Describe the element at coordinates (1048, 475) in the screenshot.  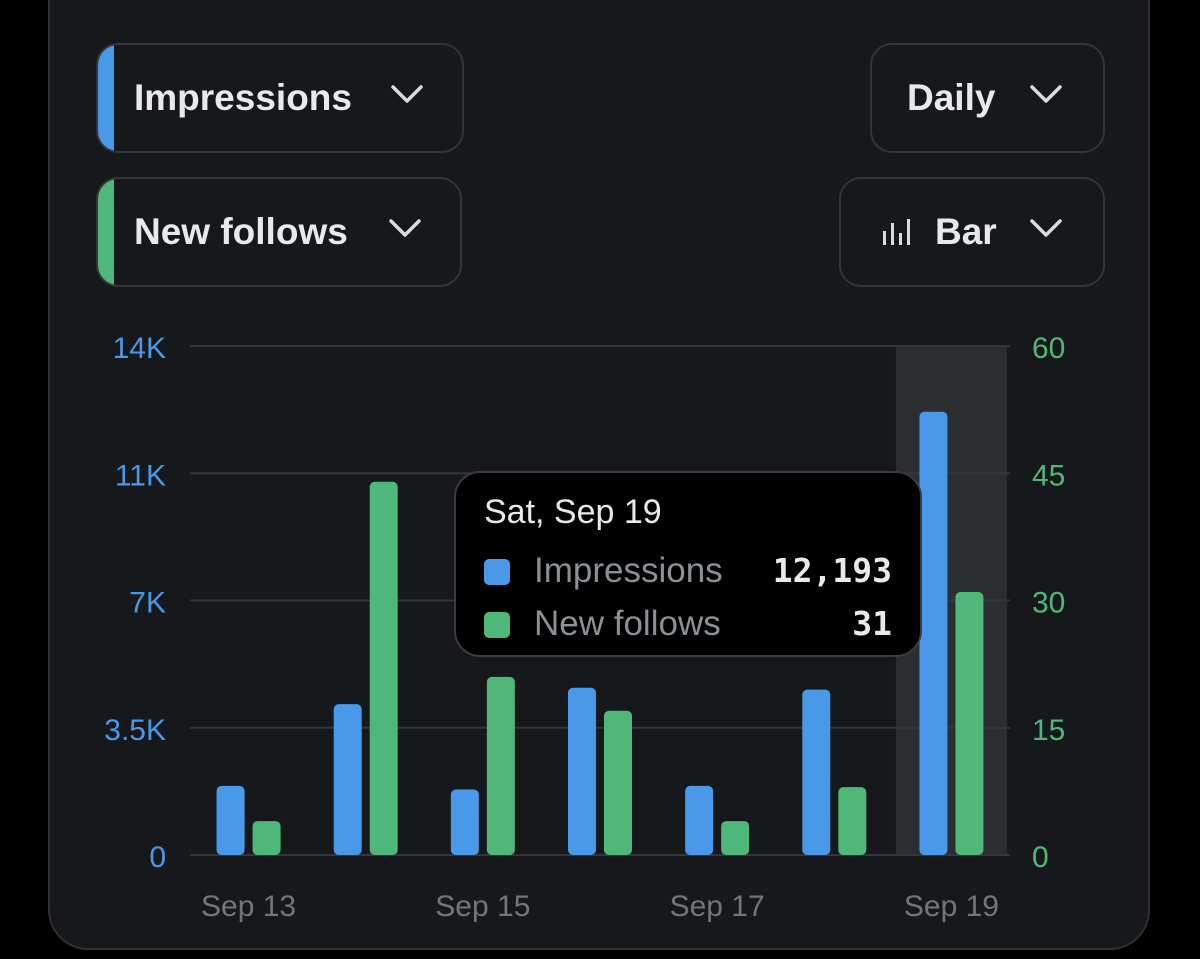
I see `y-right-tick-label: 45` at that location.